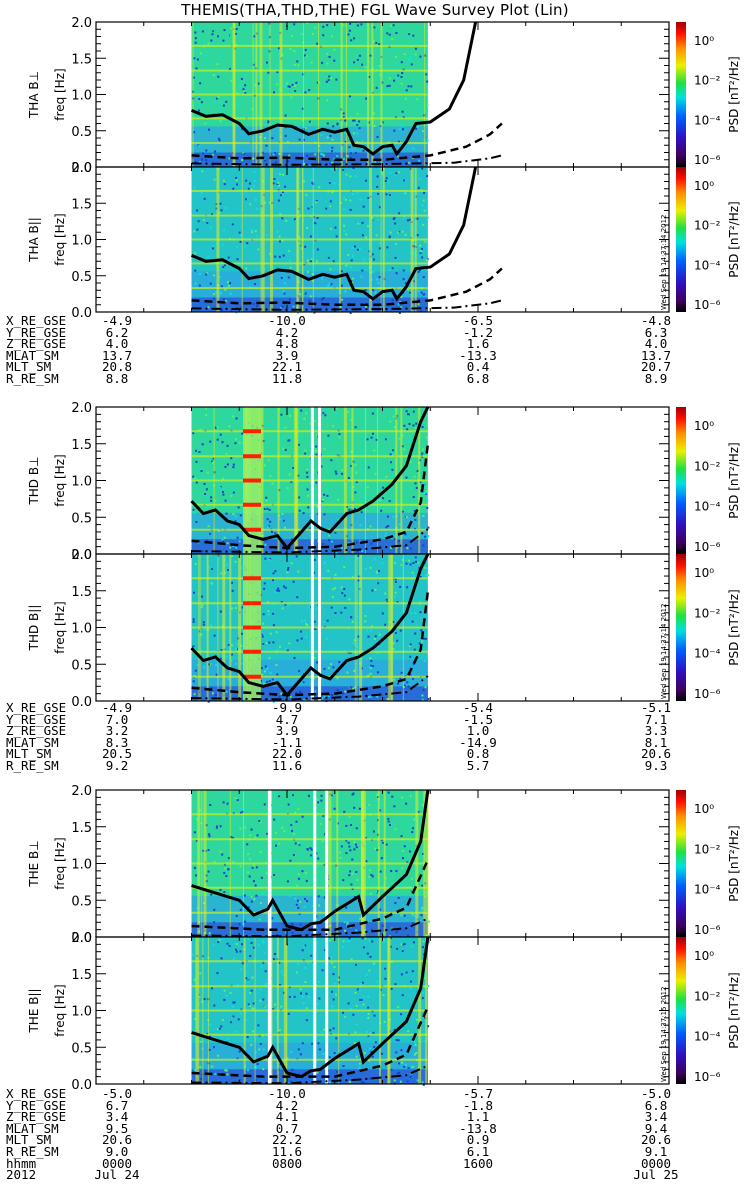  What do you see at coordinates (375, 1093) in the screenshot?
I see `orbit-row: X_RE_GSE -5.0 -10.0 -5.7 -5.0` at bounding box center [375, 1093].